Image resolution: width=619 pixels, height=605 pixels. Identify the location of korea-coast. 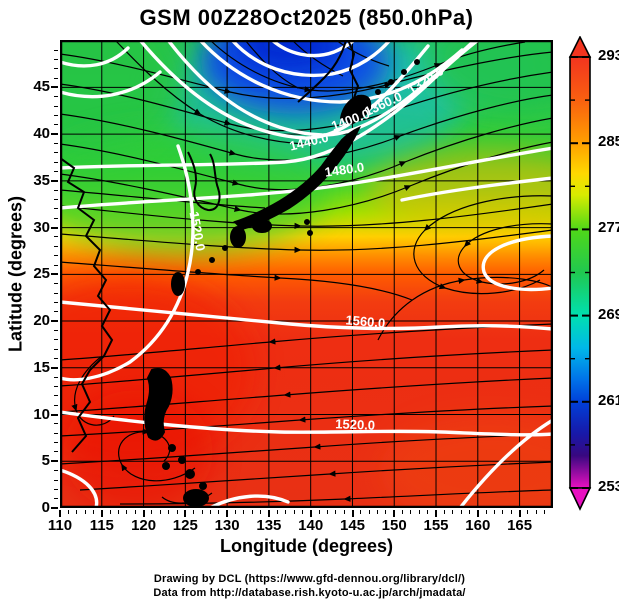
(204, 181).